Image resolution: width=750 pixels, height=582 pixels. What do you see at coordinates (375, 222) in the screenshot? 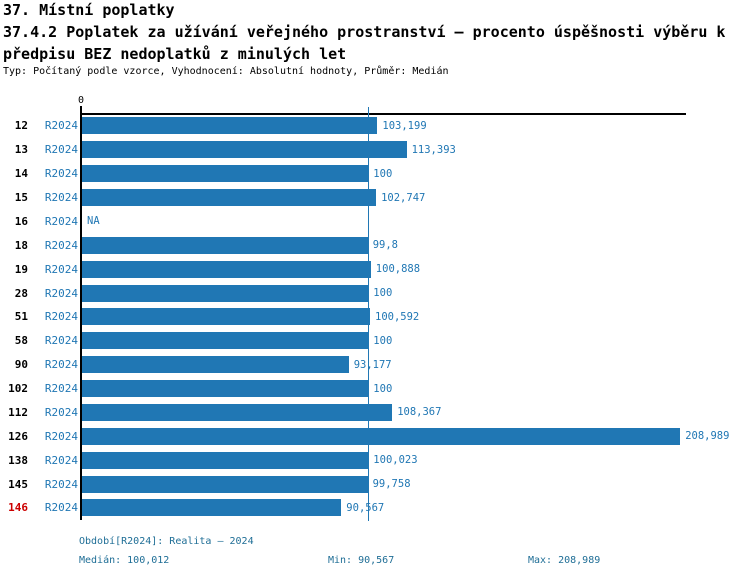
I see `chart-row: 16 R2024 NA` at bounding box center [375, 222].